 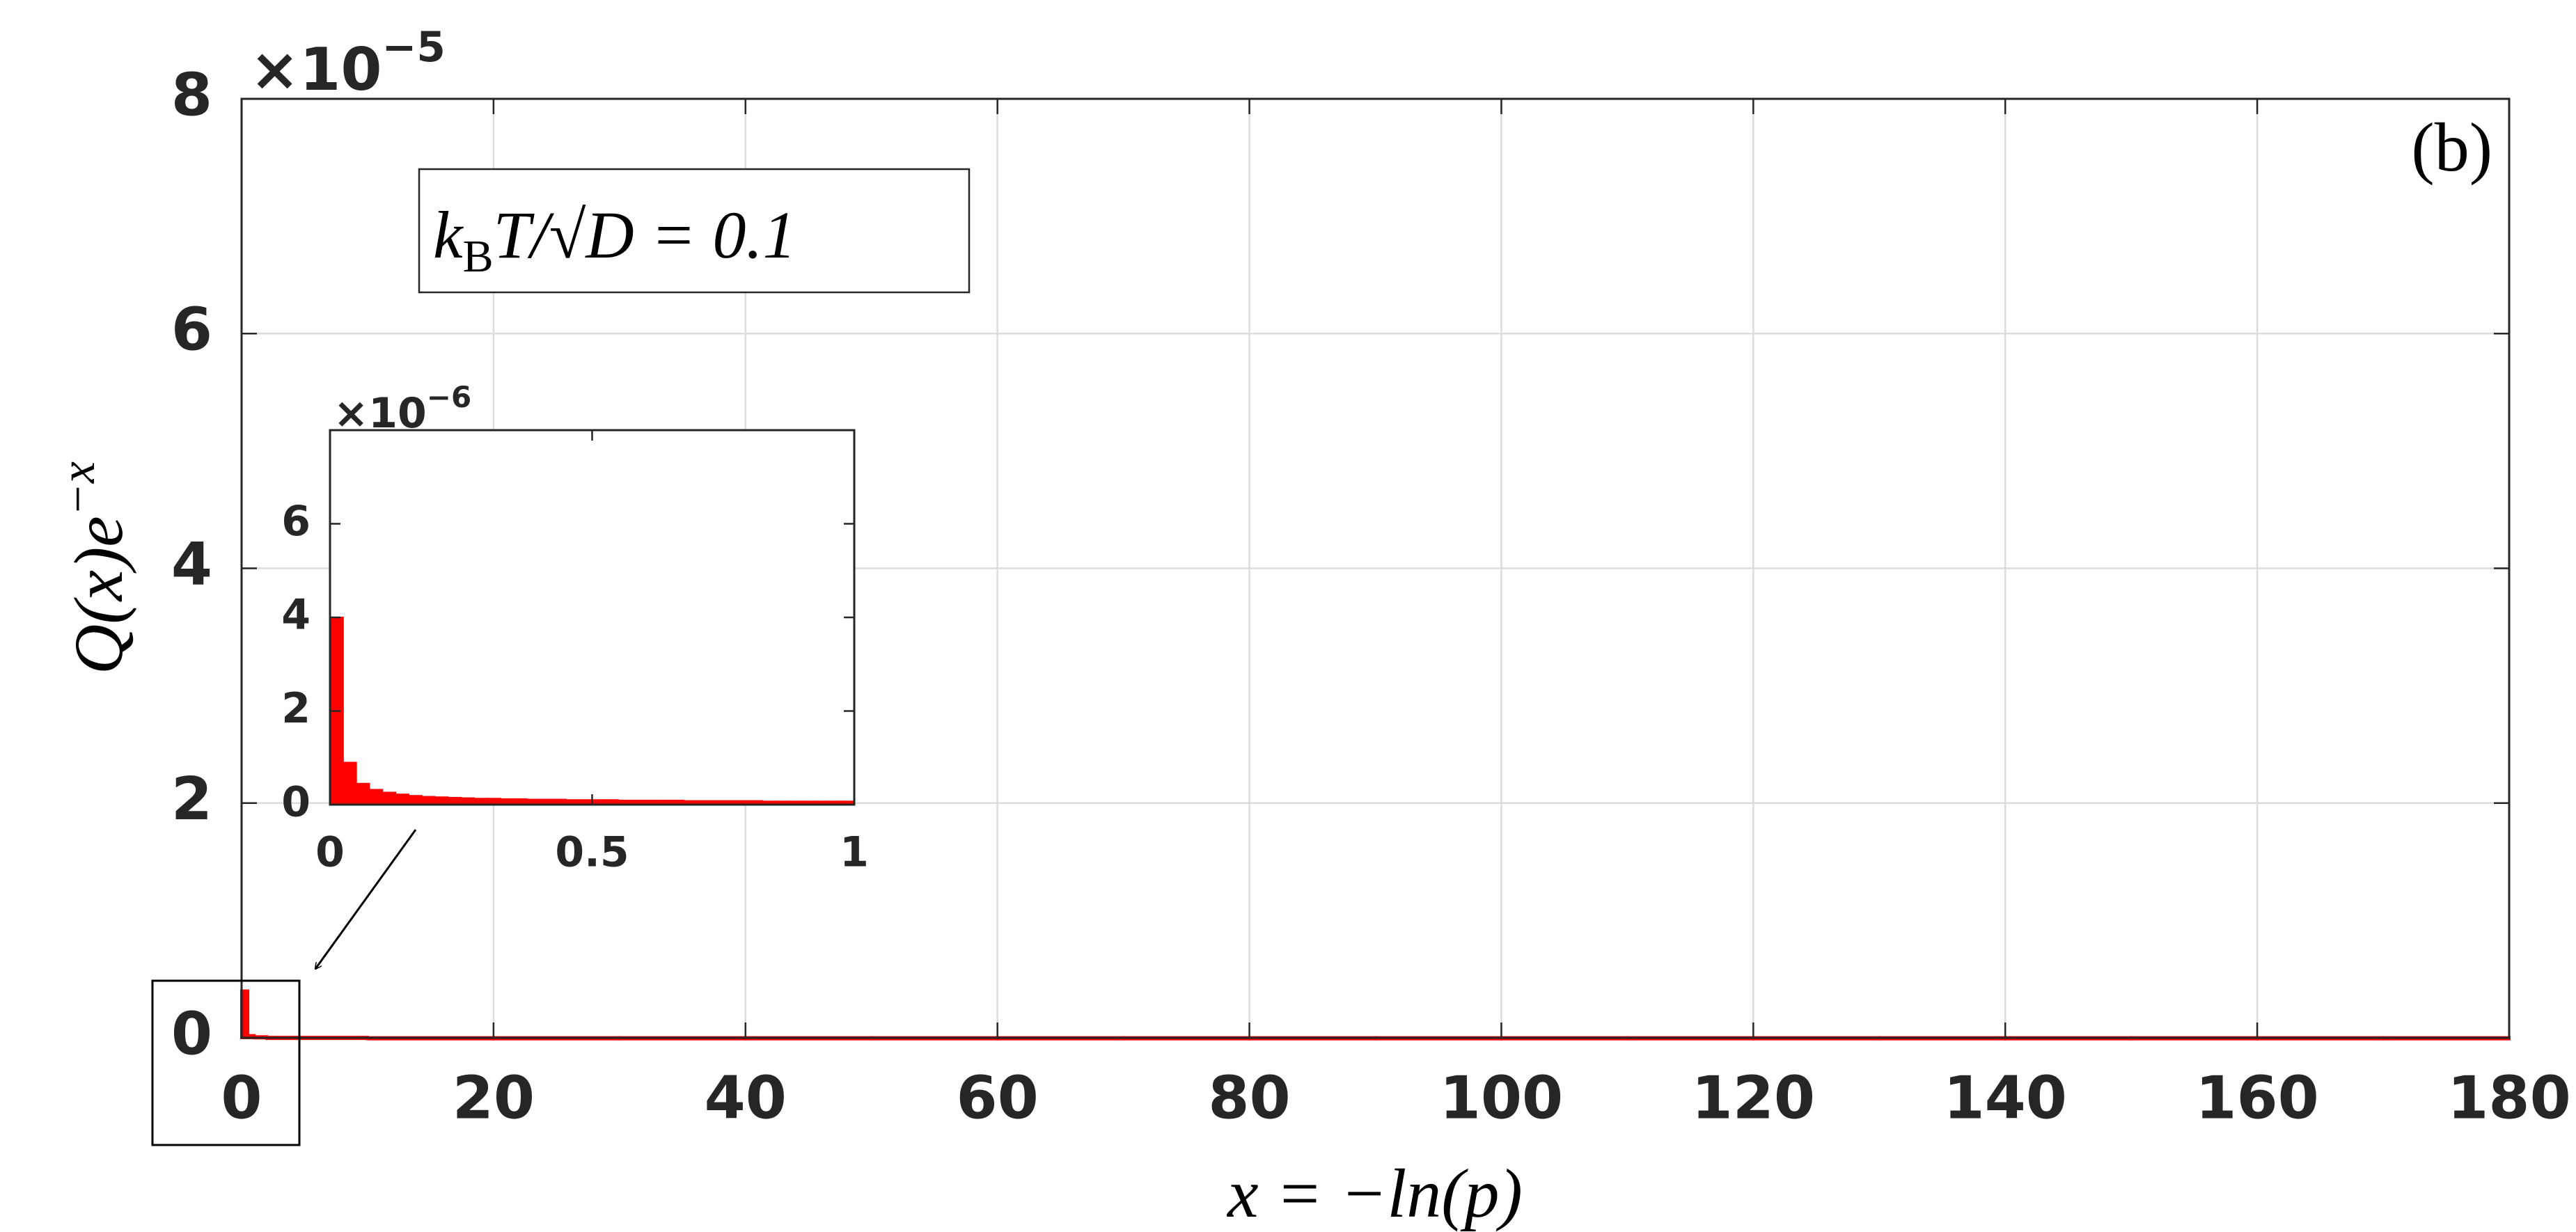 I want to click on x-tick-label: 80, so click(x=1249, y=1098).